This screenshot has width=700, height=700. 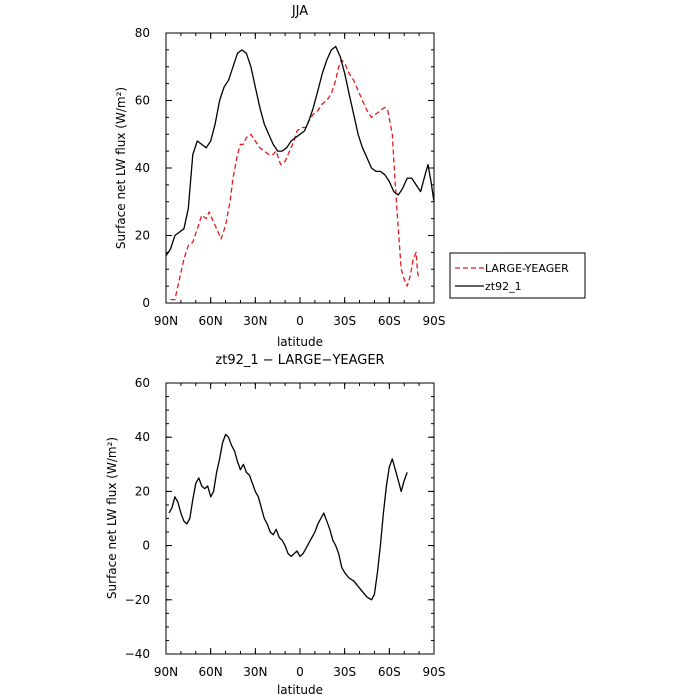 What do you see at coordinates (166, 321) in the screenshot?
I see `top-chart-x-tick-label: 90N` at bounding box center [166, 321].